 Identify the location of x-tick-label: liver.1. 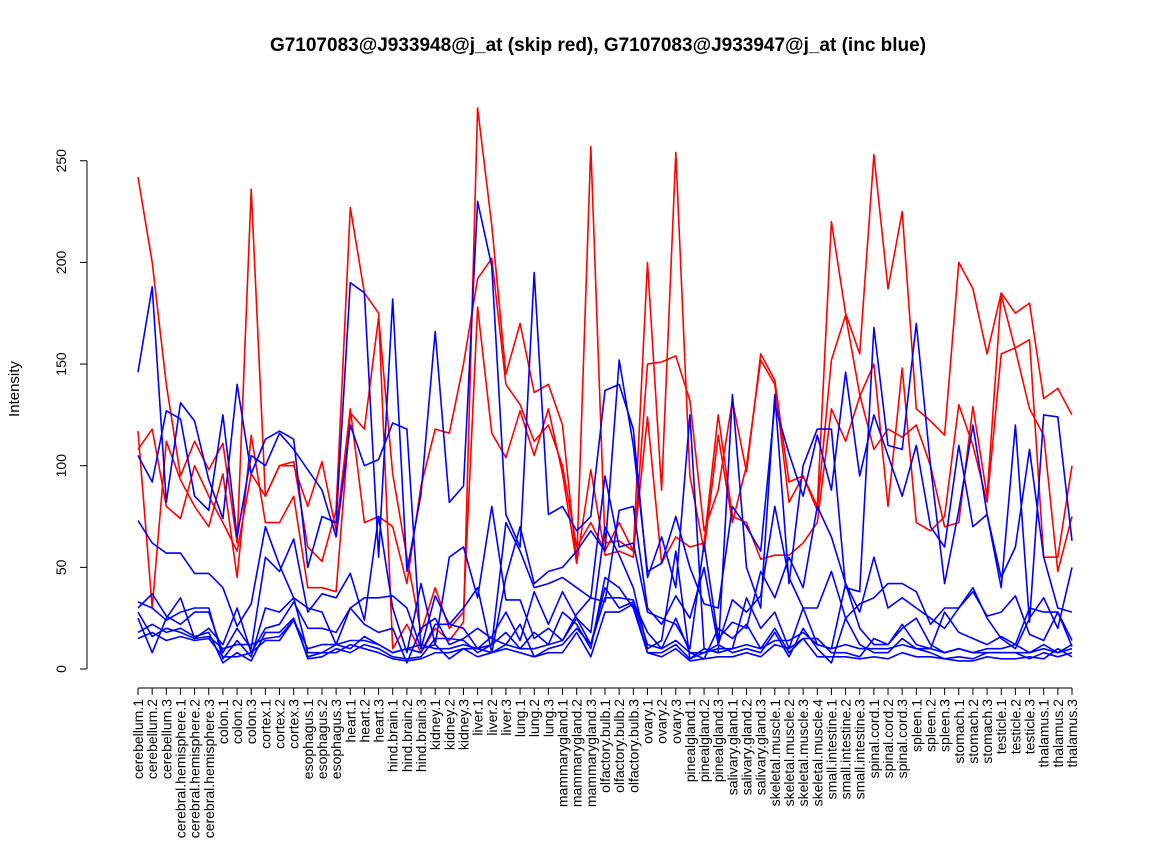
(478, 717).